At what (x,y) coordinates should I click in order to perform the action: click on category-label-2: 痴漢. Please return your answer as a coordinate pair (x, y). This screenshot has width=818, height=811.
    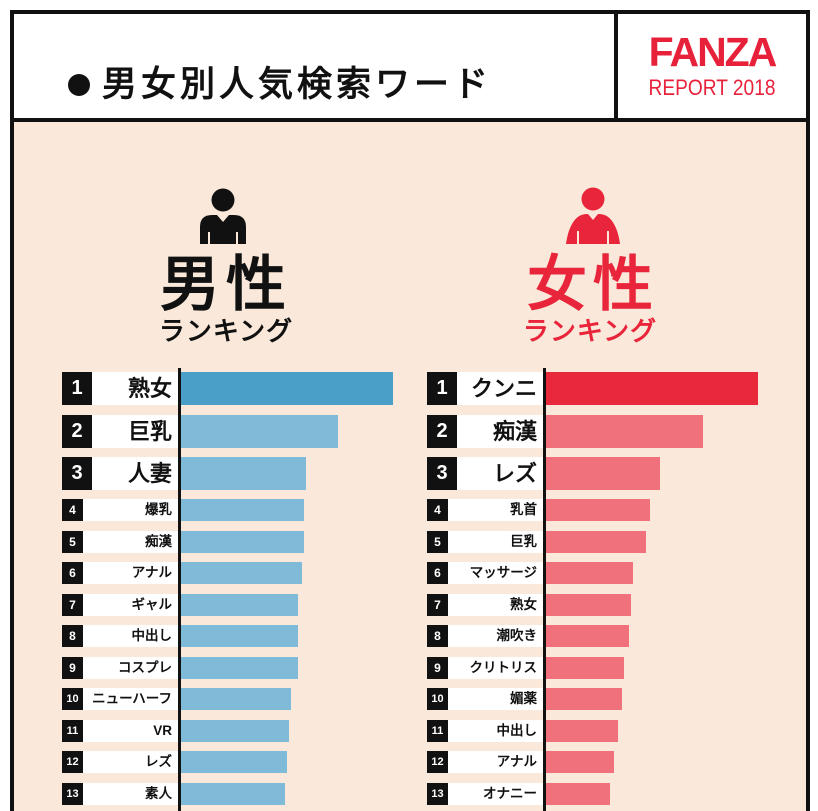
    Looking at the image, I should click on (500, 431).